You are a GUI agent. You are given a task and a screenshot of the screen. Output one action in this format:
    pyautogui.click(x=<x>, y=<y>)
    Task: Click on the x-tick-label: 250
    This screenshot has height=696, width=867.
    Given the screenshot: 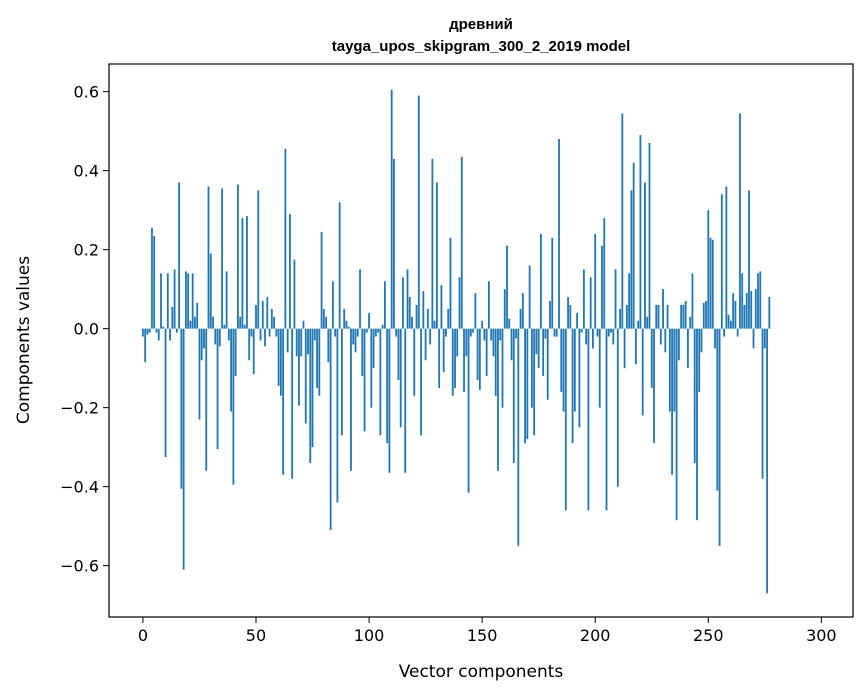 What is the action you would take?
    pyautogui.click(x=708, y=635)
    